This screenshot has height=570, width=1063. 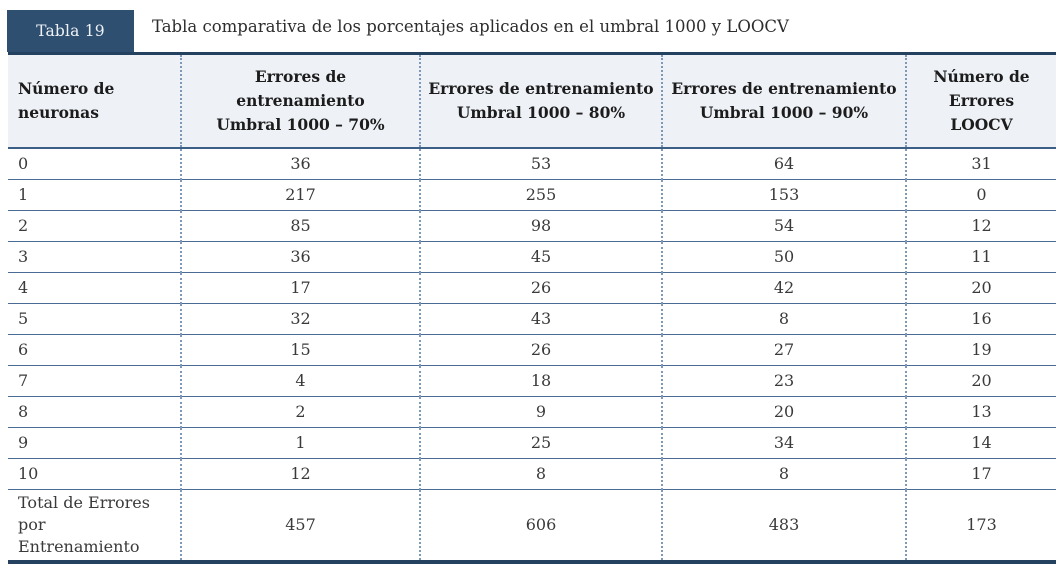 I want to click on cell-neurons: 5, so click(x=94, y=319).